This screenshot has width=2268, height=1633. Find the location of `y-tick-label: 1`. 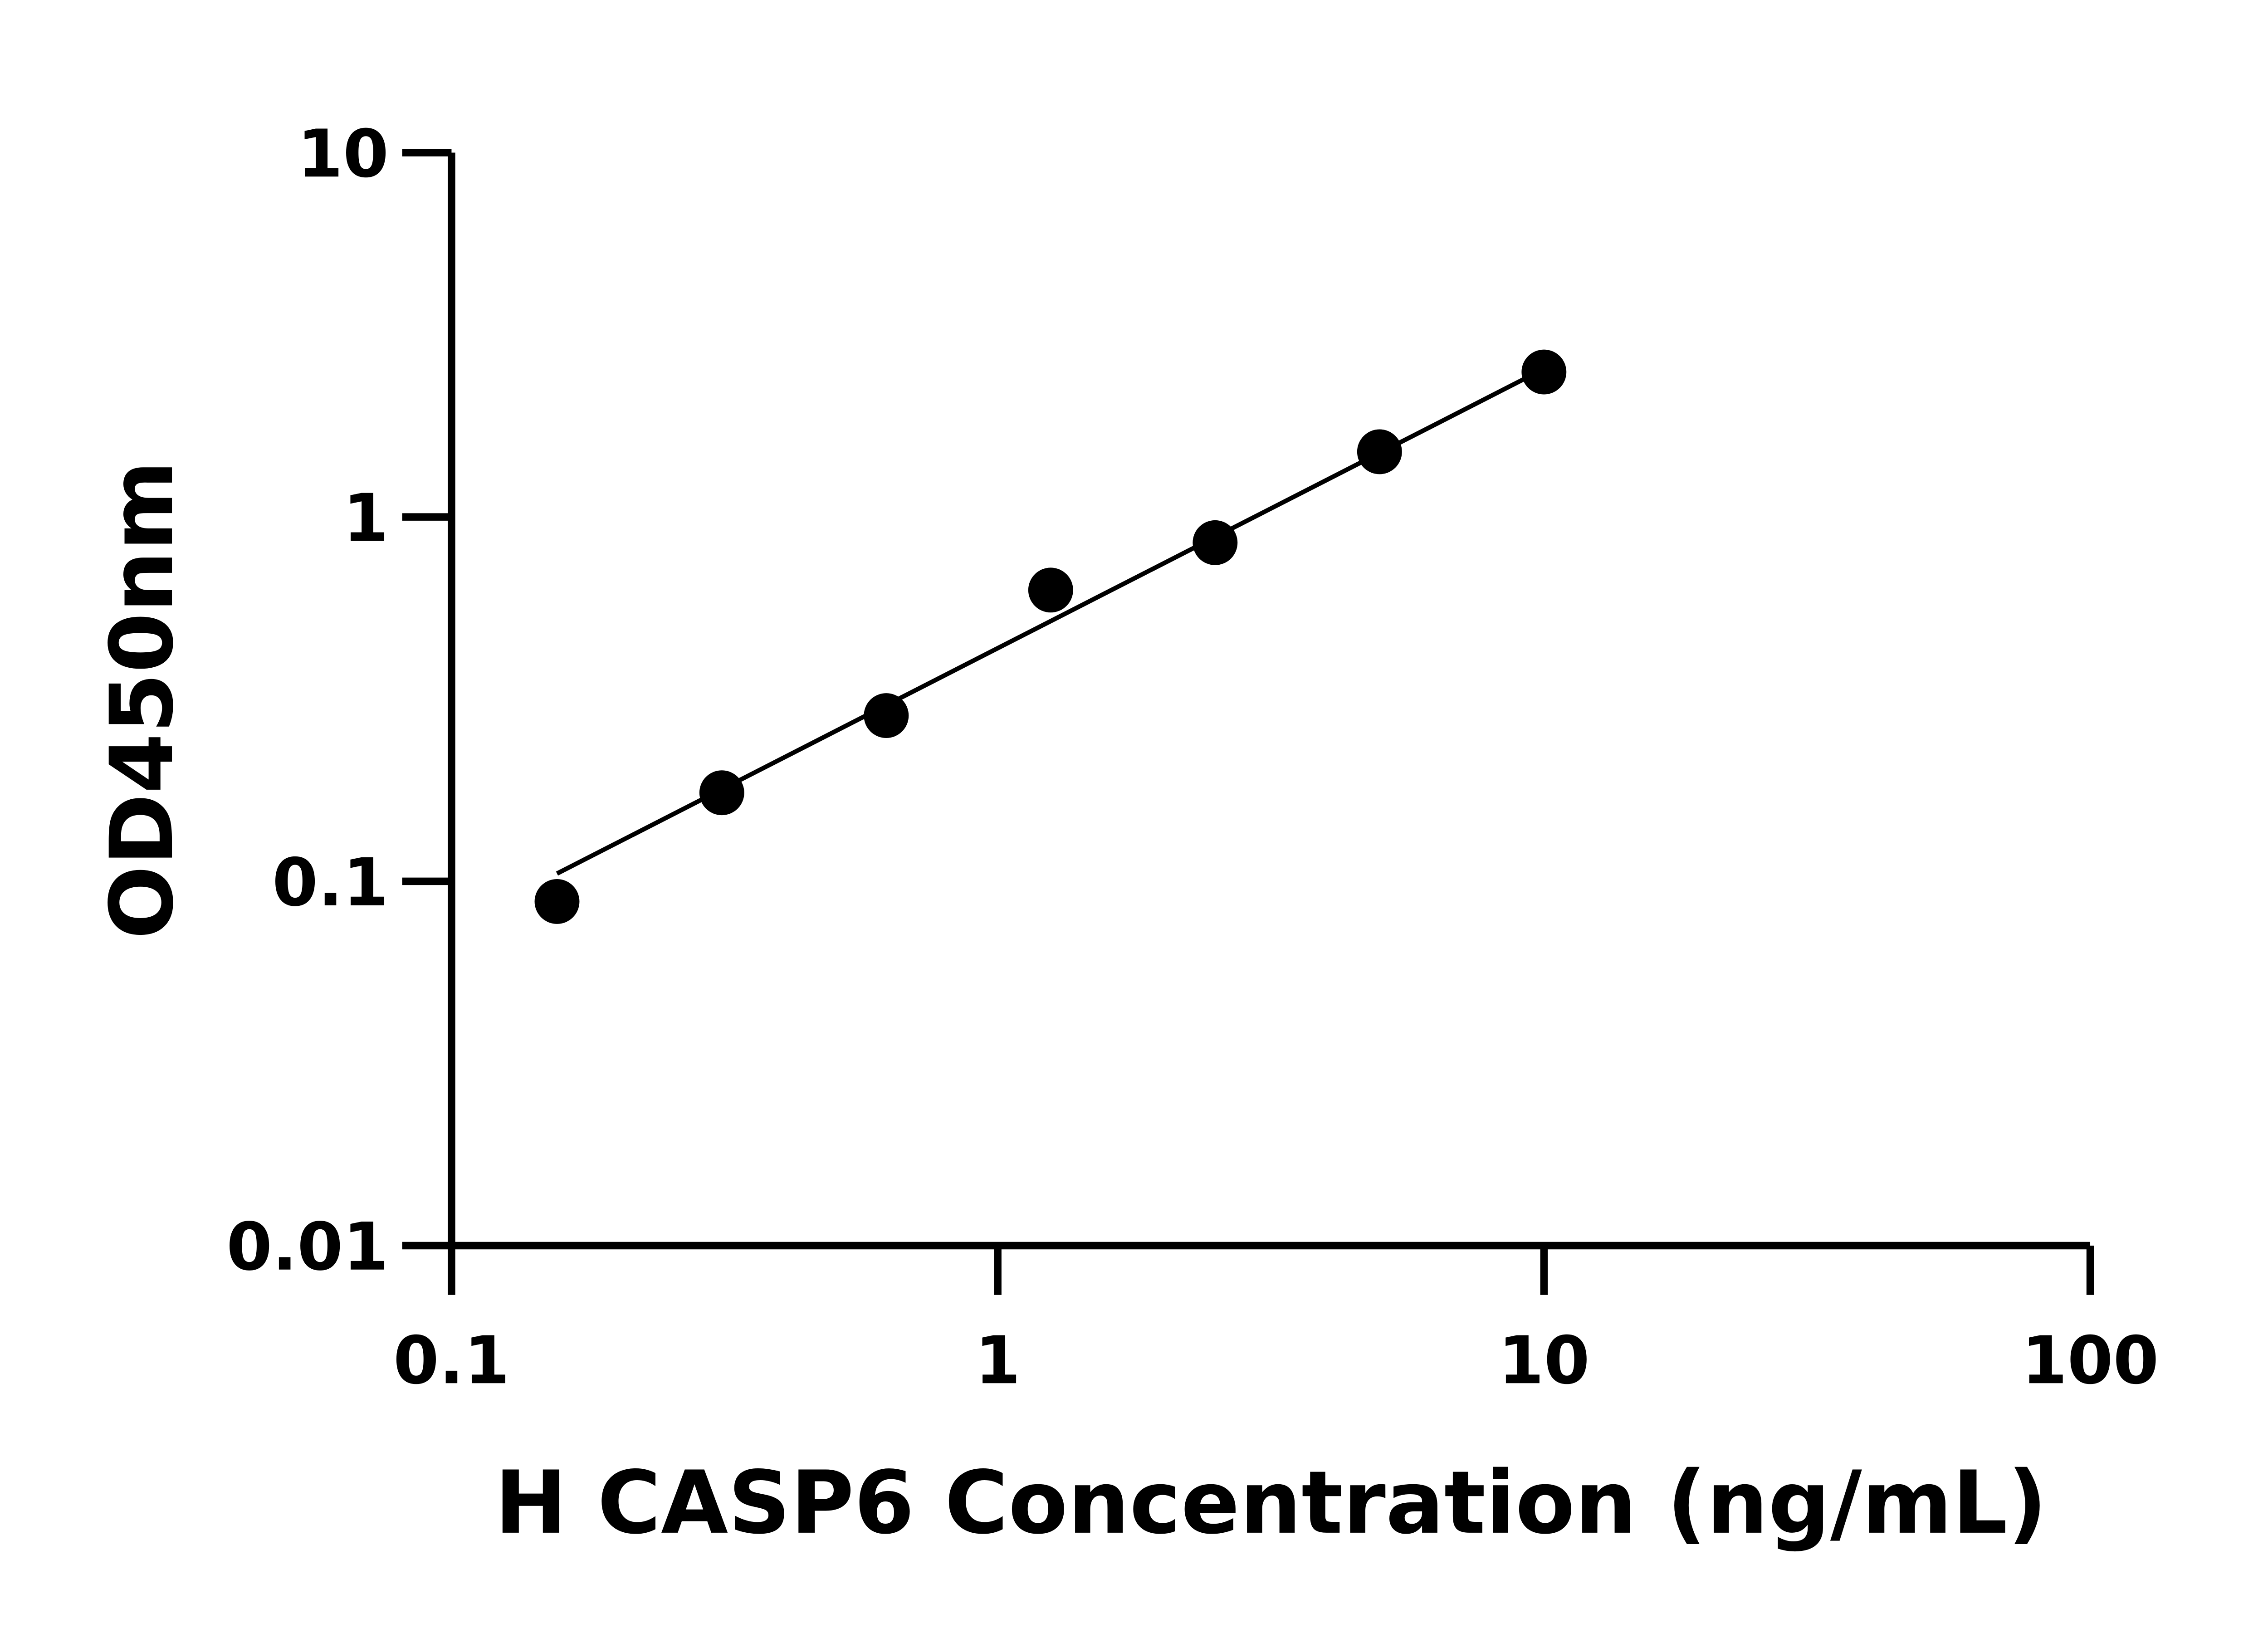

y-tick-label: 1 is located at coordinates (366, 518).